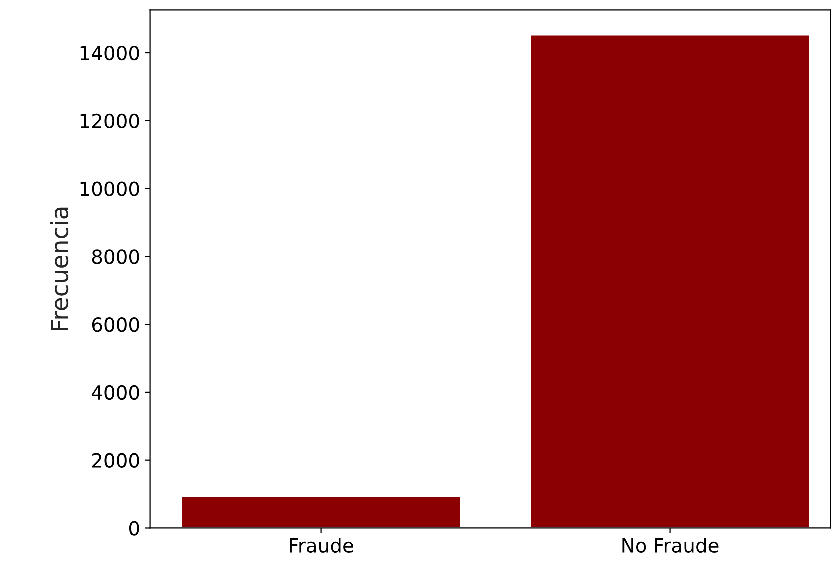 The height and width of the screenshot is (568, 835). I want to click on y-axis-title: Frecuencia, so click(59, 269).